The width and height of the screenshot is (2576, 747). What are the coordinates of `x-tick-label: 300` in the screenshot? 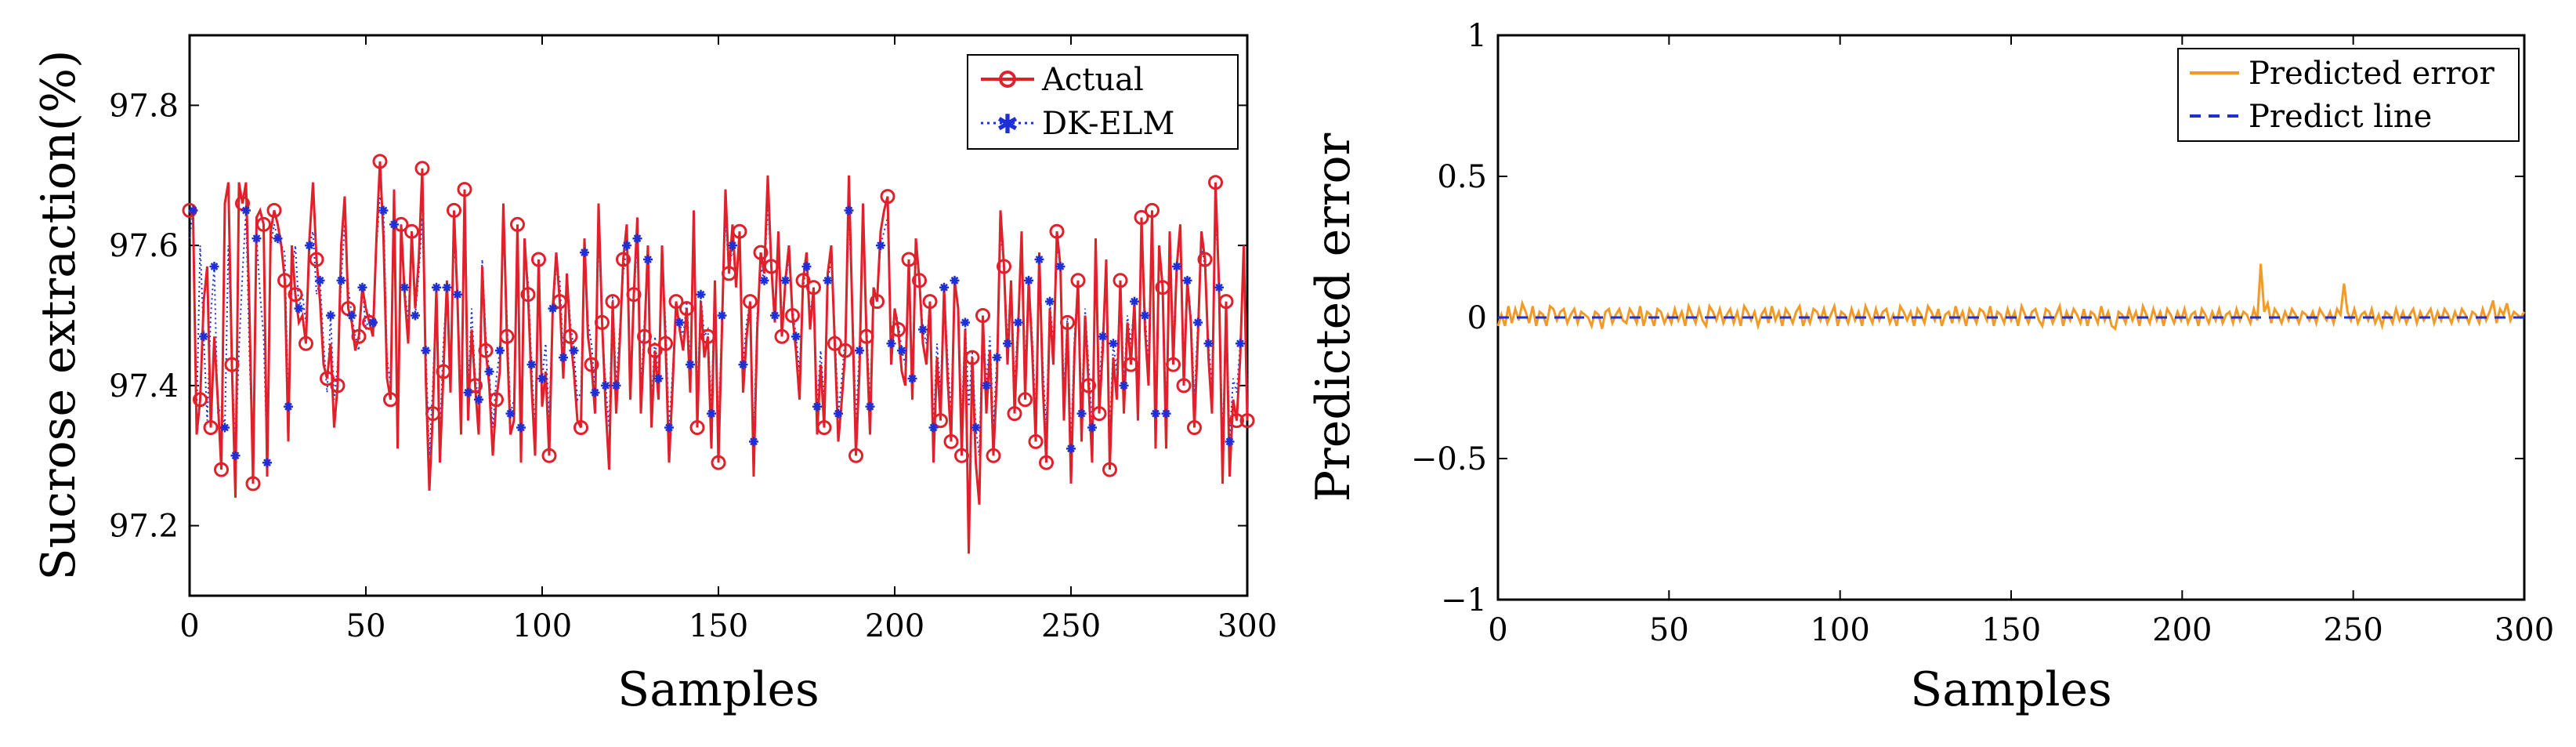 It's located at (1247, 626).